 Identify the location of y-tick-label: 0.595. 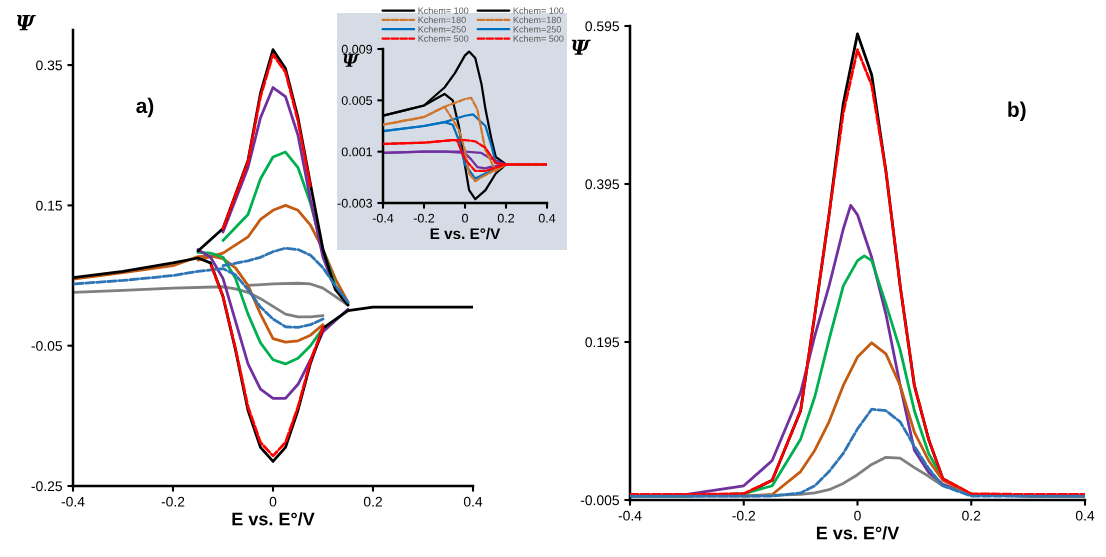
(602, 26).